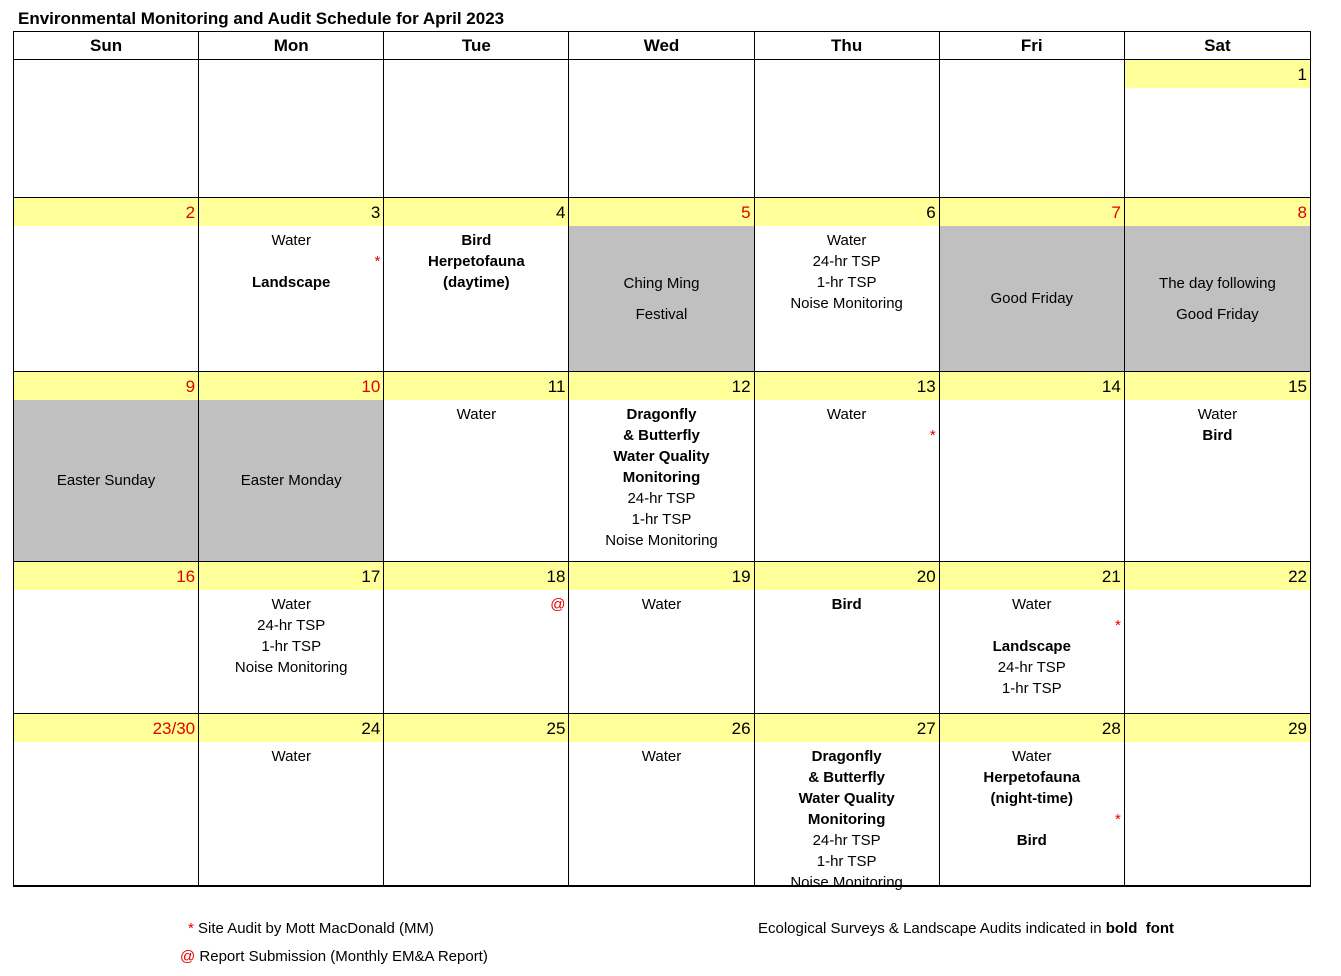 The width and height of the screenshot is (1341, 976). Describe the element at coordinates (1217, 283) in the screenshot. I see `holiday-label: The day following` at that location.